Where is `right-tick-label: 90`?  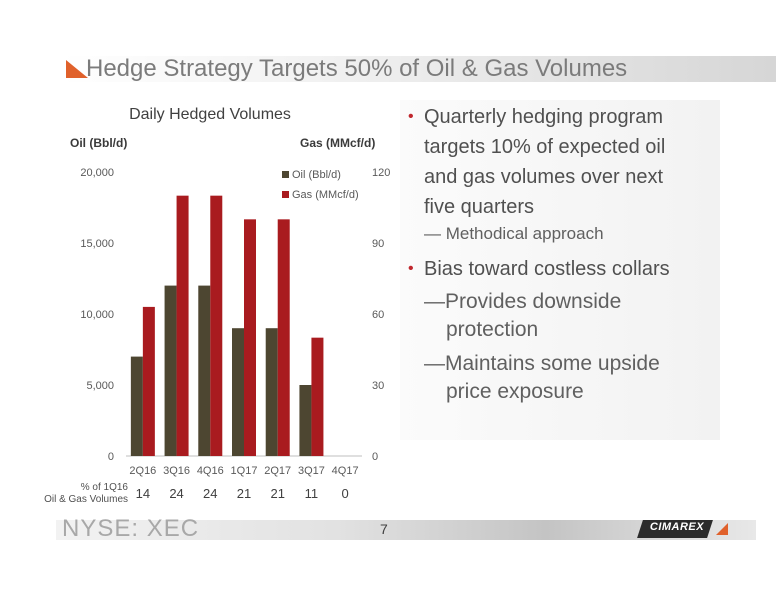 right-tick-label: 90 is located at coordinates (378, 244).